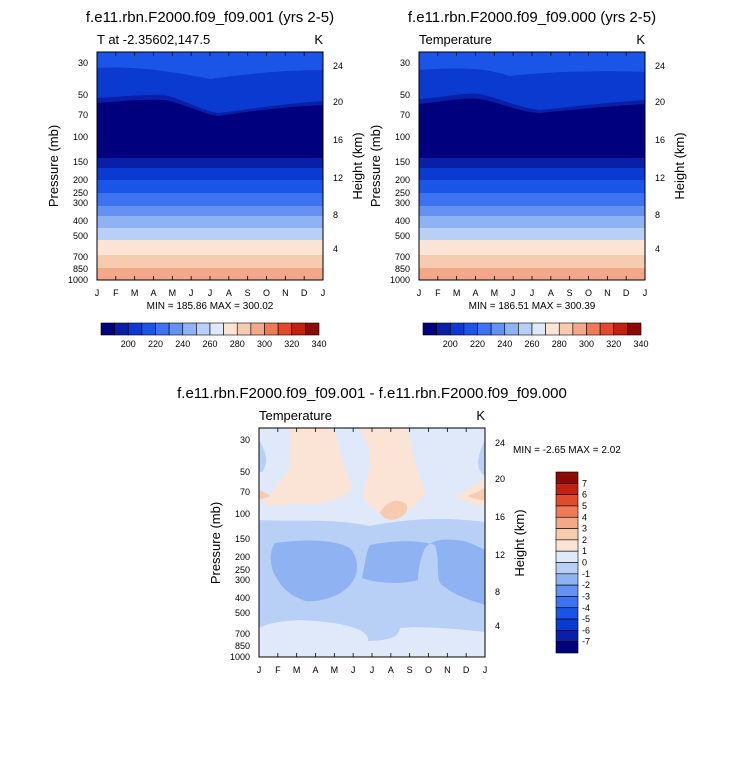 The image size is (733, 766). What do you see at coordinates (613, 344) in the screenshot?
I see `colorbar-label: 320` at bounding box center [613, 344].